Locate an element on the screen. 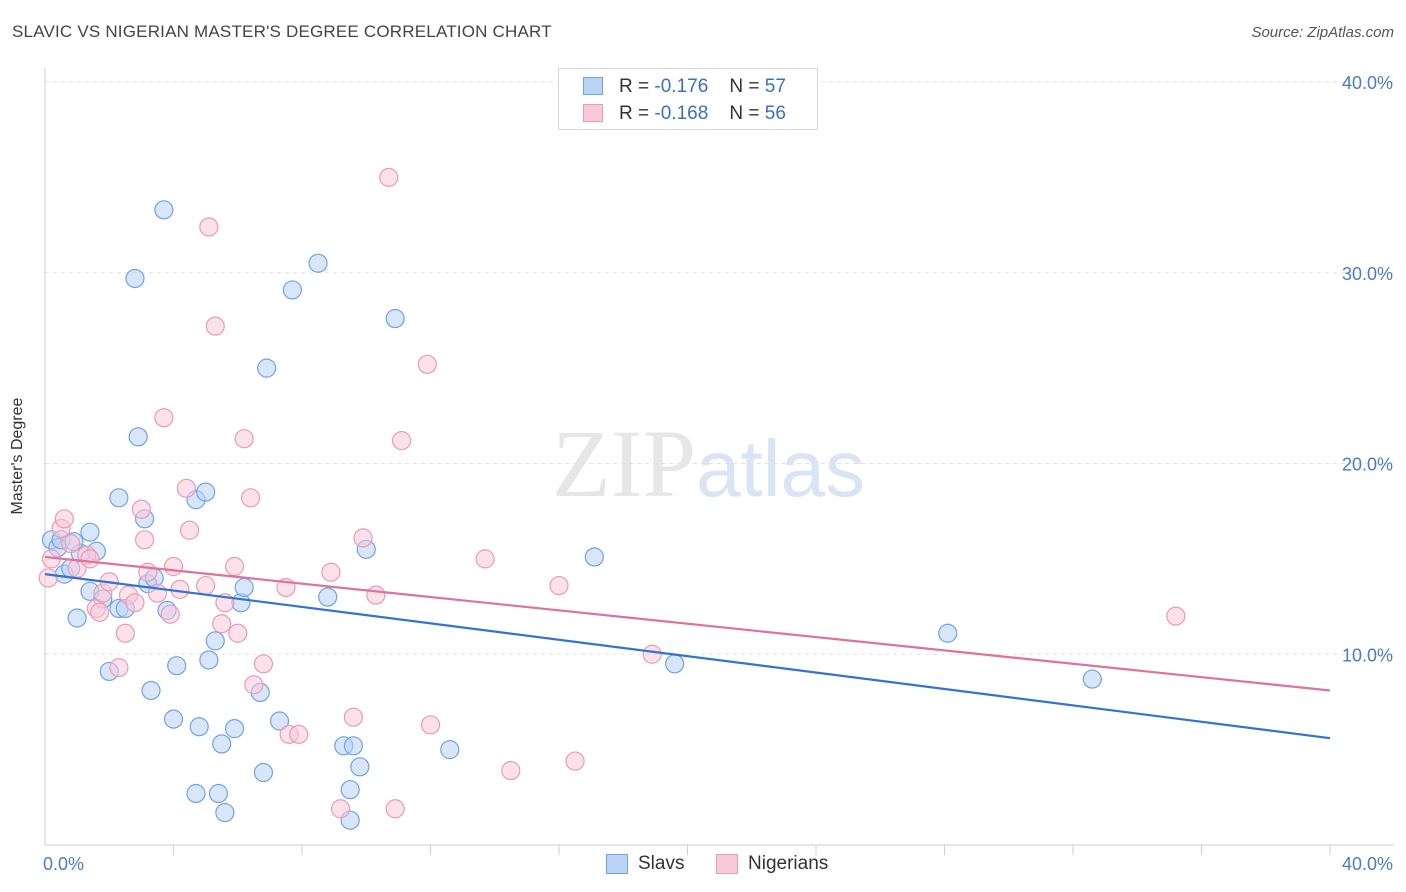 Image resolution: width=1406 pixels, height=892 pixels. x-tick-label-max: 40.0% is located at coordinates (1367, 864).